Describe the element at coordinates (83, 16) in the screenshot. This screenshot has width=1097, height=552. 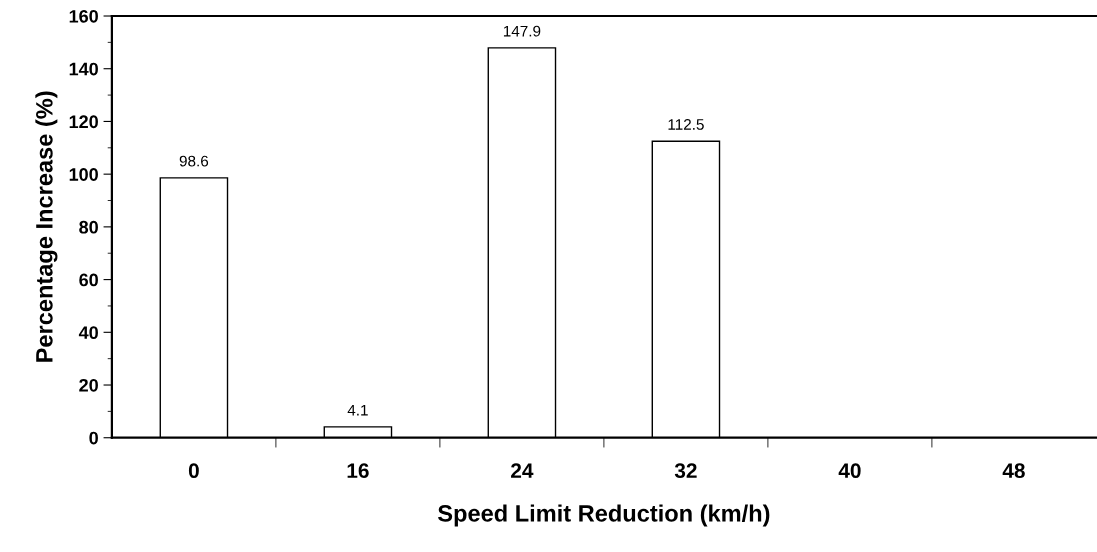
I see `y-tick-label: 160` at that location.